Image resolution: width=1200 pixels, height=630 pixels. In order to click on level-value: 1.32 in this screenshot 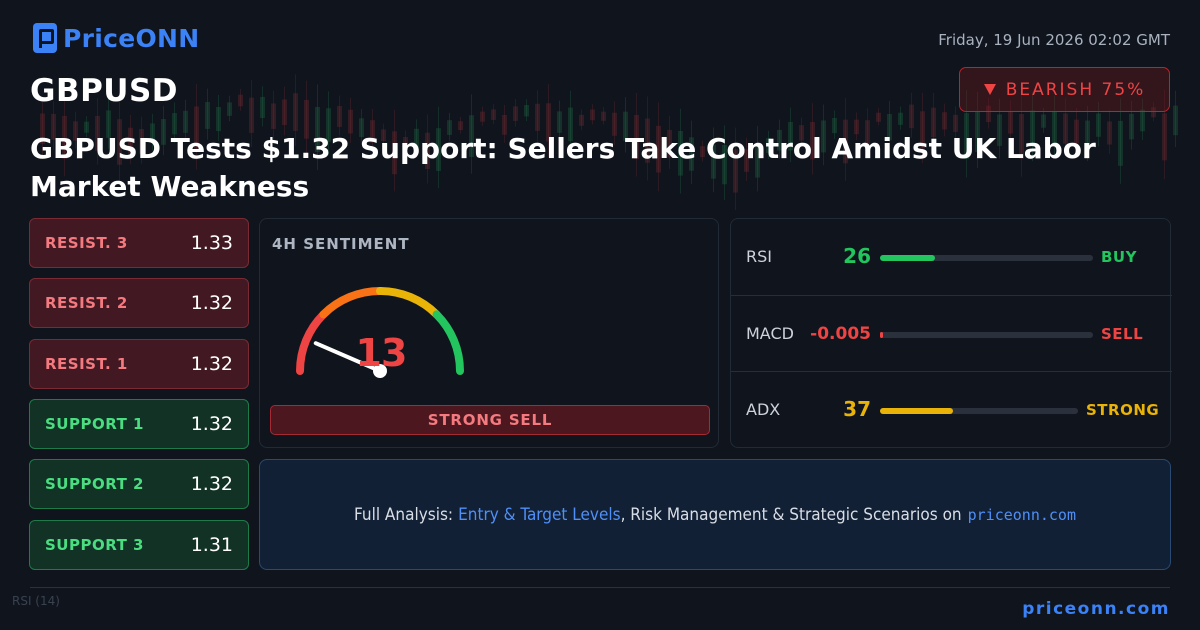, I will do `click(211, 424)`.